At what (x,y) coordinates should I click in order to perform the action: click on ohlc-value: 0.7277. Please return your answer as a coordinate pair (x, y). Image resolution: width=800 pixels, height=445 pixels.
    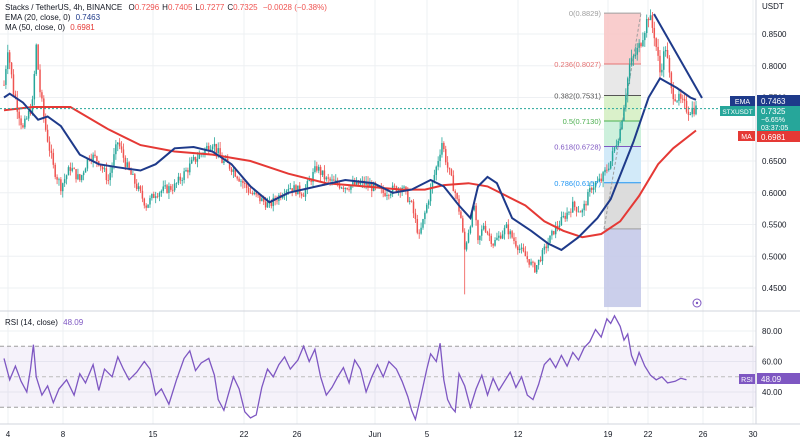
    Looking at the image, I should click on (212, 7).